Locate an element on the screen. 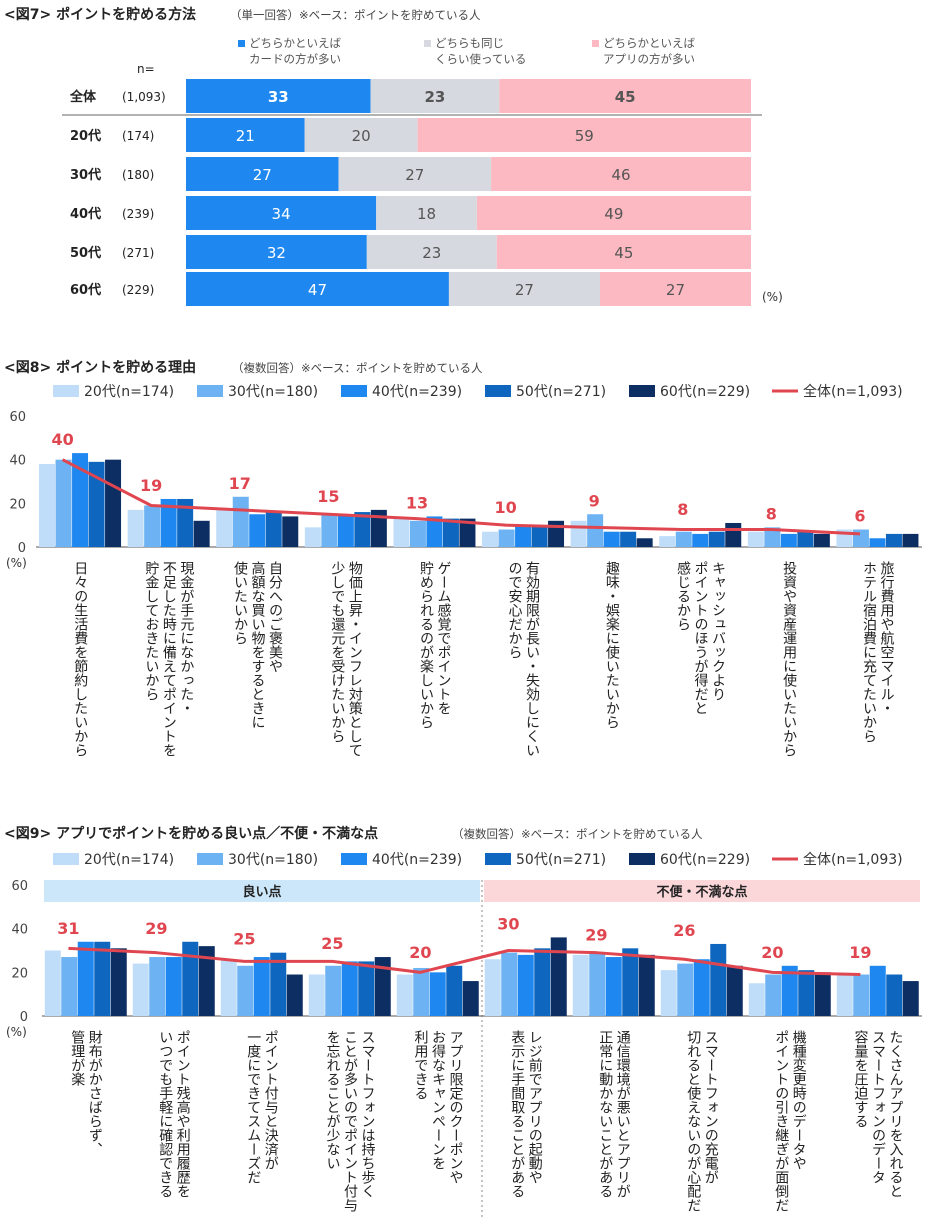 Image resolution: width=934 pixels, height=1220 pixels. fig9-category-label: スマートフォンの充電が is located at coordinates (711, 1107).